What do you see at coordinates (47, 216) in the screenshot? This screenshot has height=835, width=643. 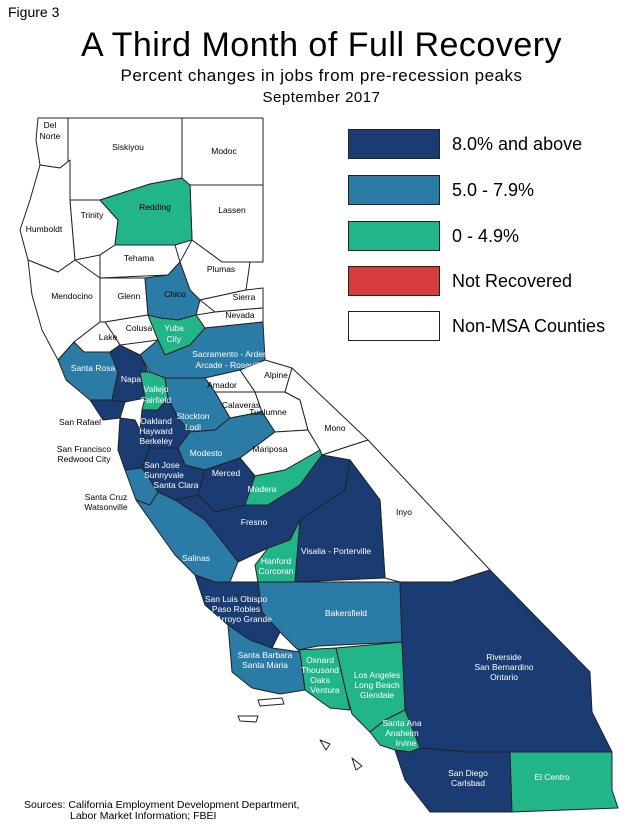 I see `region-humboldt` at bounding box center [47, 216].